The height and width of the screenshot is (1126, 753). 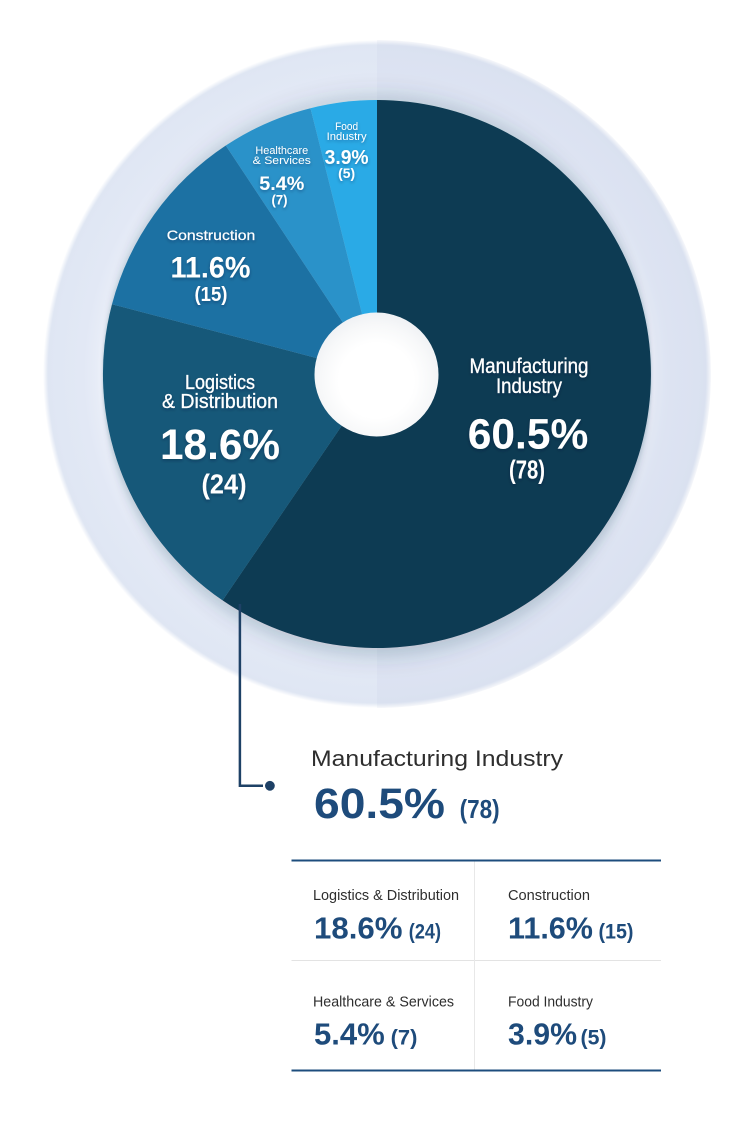 What do you see at coordinates (281, 151) in the screenshot?
I see `svg-text: Healthcare` at bounding box center [281, 151].